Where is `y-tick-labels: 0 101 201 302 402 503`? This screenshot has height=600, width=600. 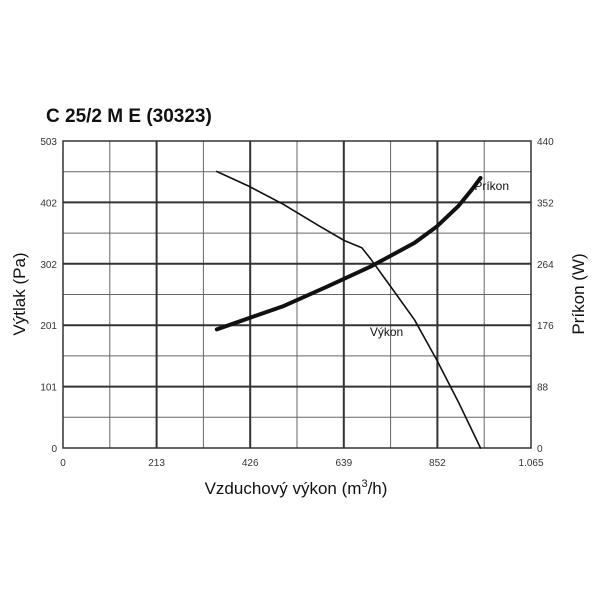 y-tick-labels: 0 101 201 302 402 503 is located at coordinates (48, 296).